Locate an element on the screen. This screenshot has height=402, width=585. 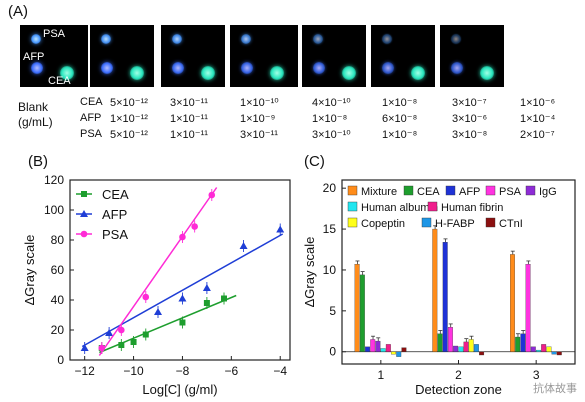
x-tick-label: −10 is located at coordinates (133, 371).